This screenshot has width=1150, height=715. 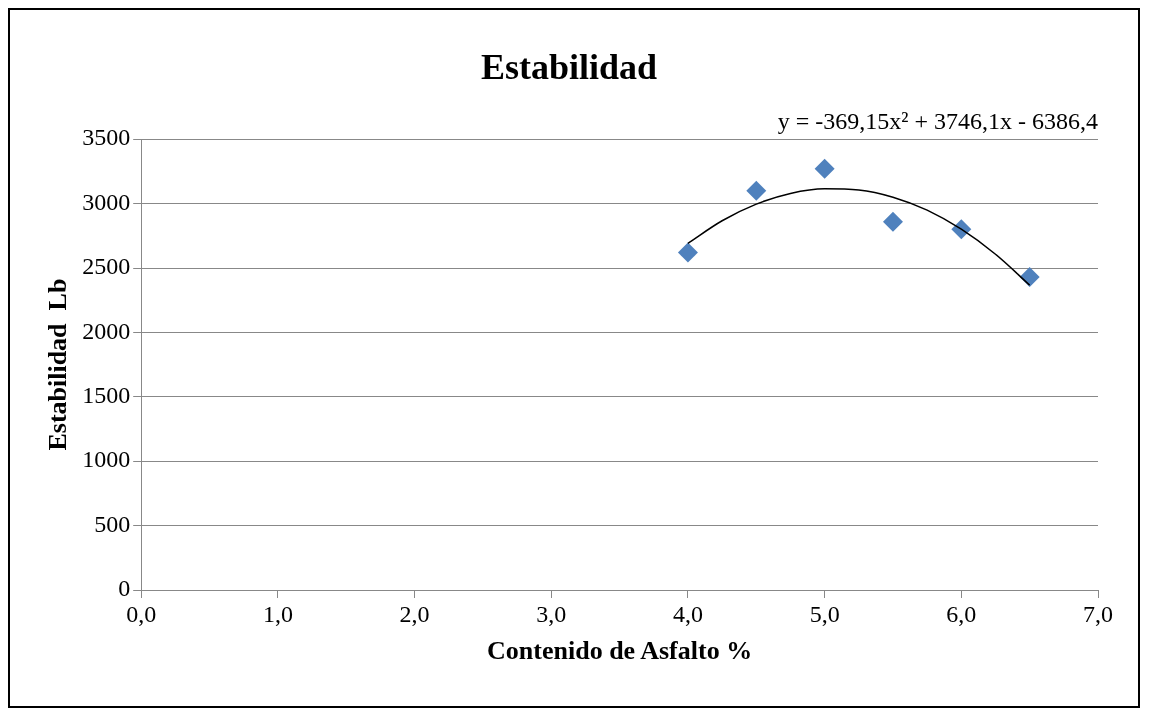 I want to click on x-tick-label: 3,0, so click(x=551, y=613).